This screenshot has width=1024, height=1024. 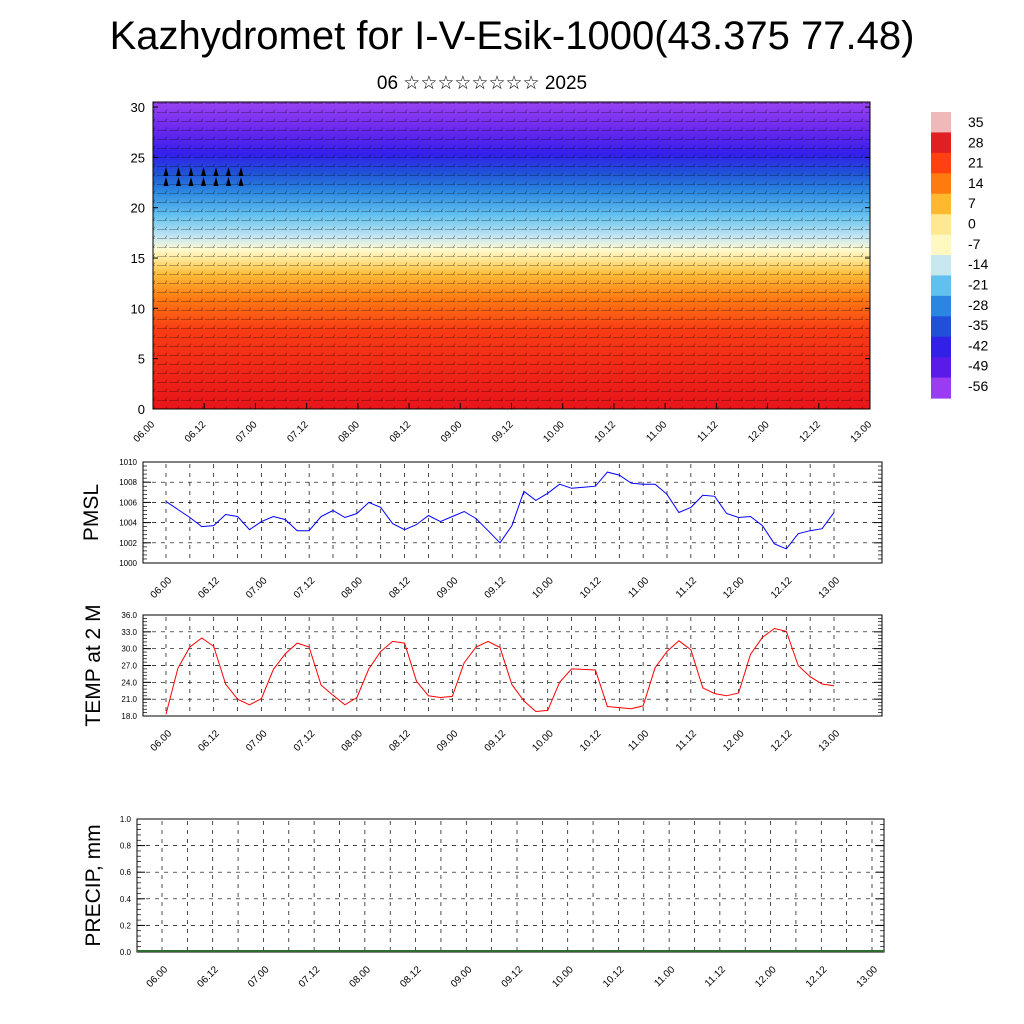 I want to click on y-tick-label: 24.0, so click(x=129, y=682).